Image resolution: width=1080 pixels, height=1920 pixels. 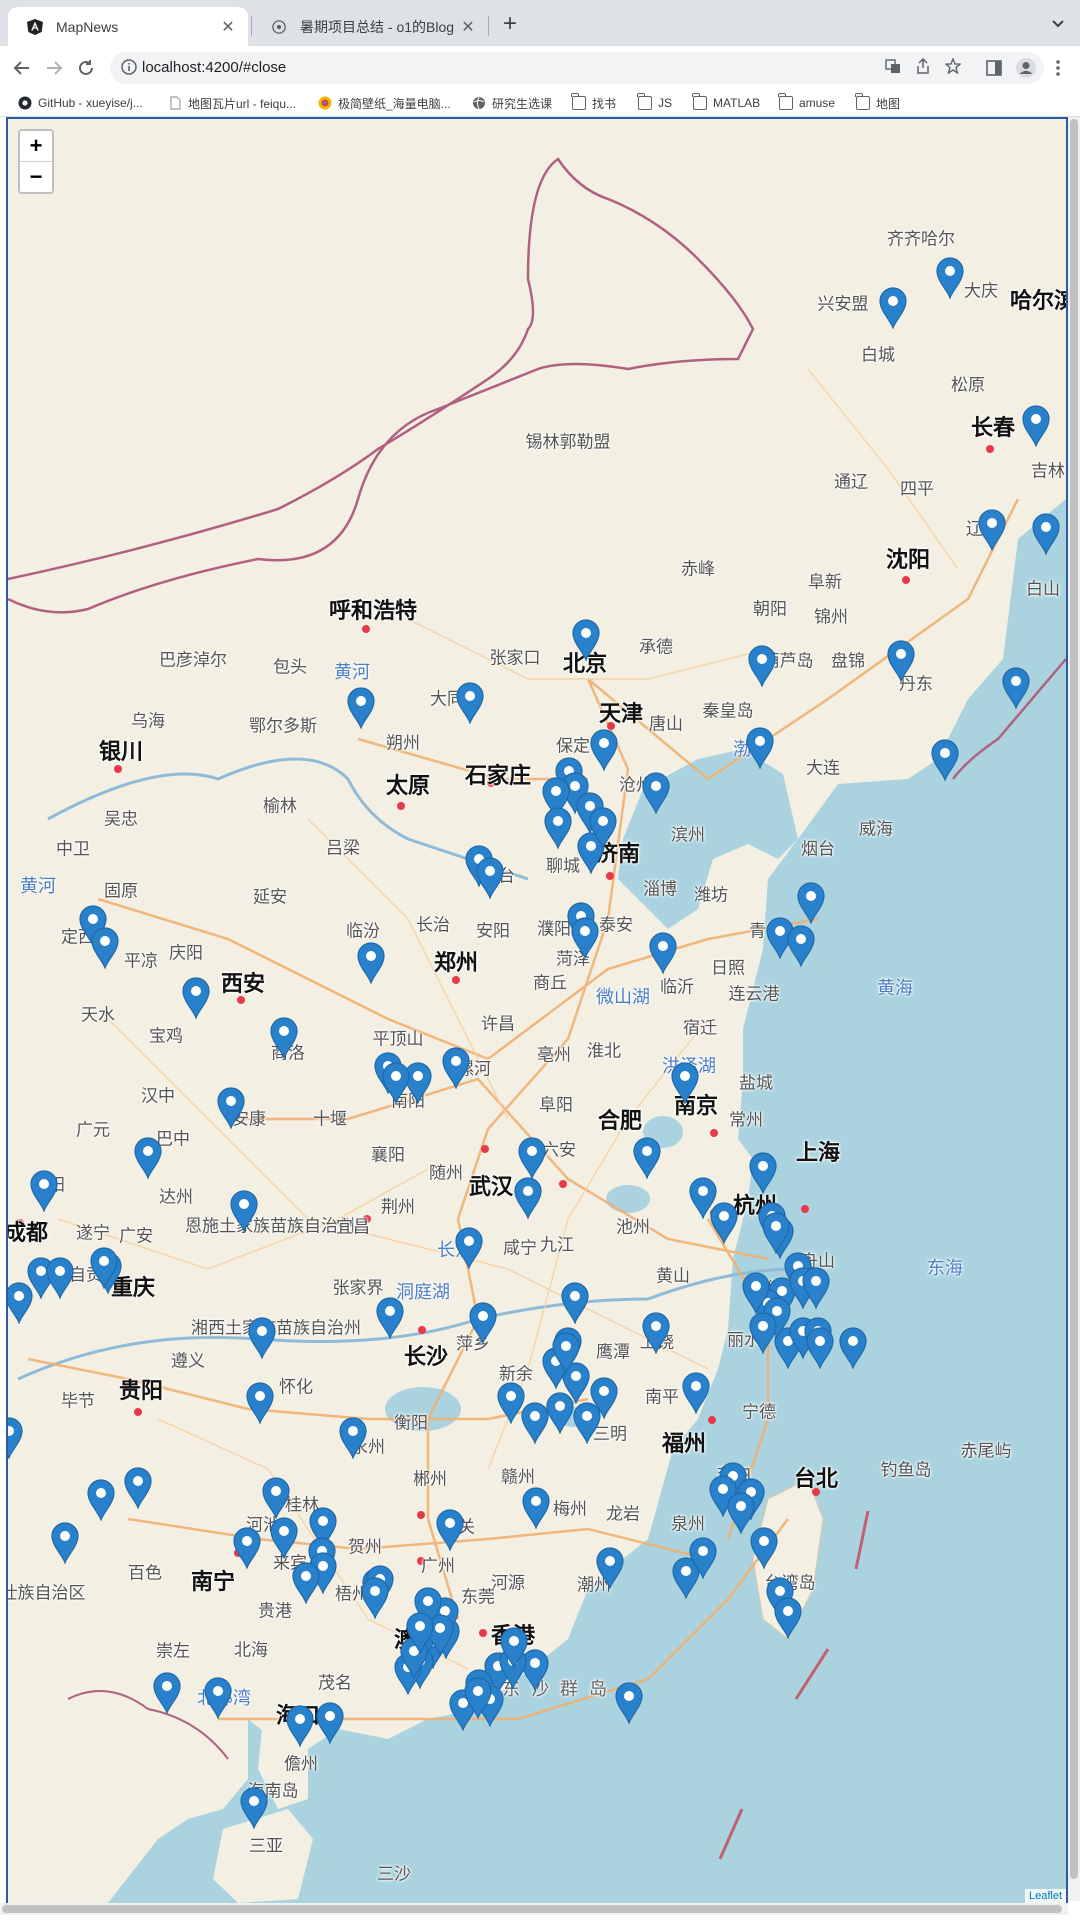 What do you see at coordinates (128, 26) in the screenshot?
I see `tab-mapnews: MapNews ✕` at bounding box center [128, 26].